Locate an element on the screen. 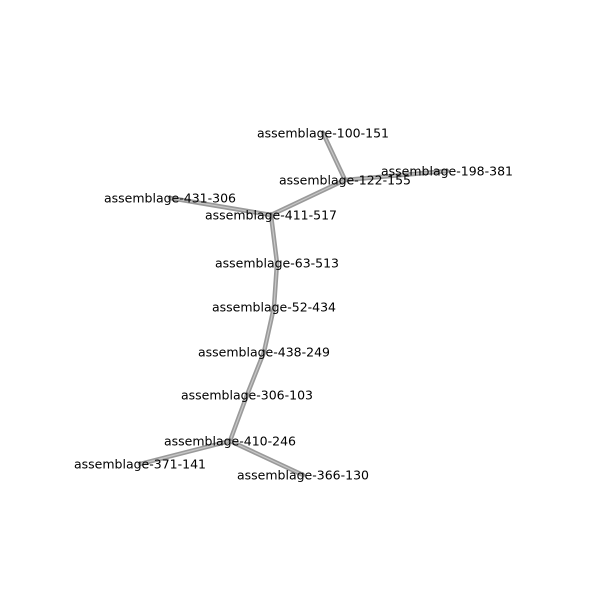 This screenshot has width=600, height=600. edge-n122-n198 is located at coordinates (396, 175).